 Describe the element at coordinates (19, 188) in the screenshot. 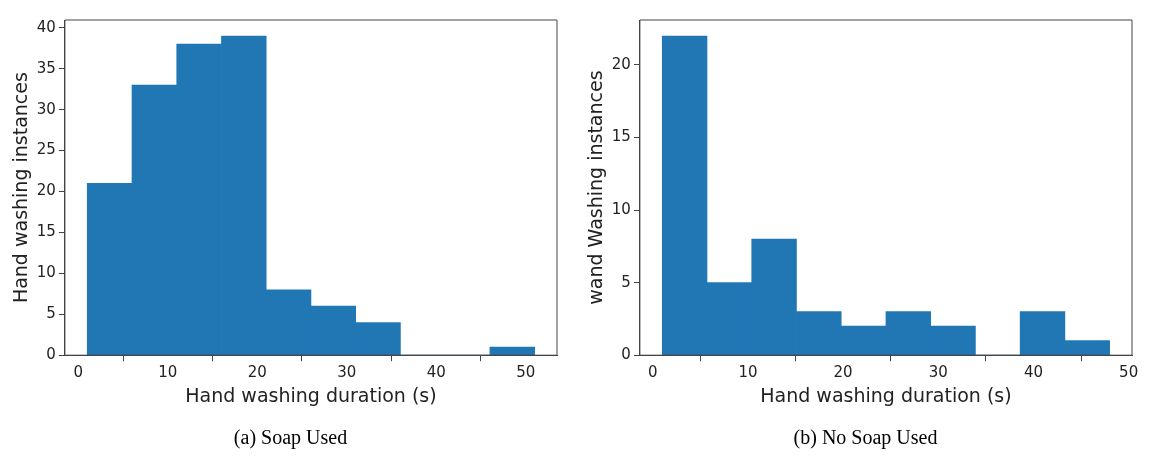

I see `y-axis-title: Hand washing instances` at that location.